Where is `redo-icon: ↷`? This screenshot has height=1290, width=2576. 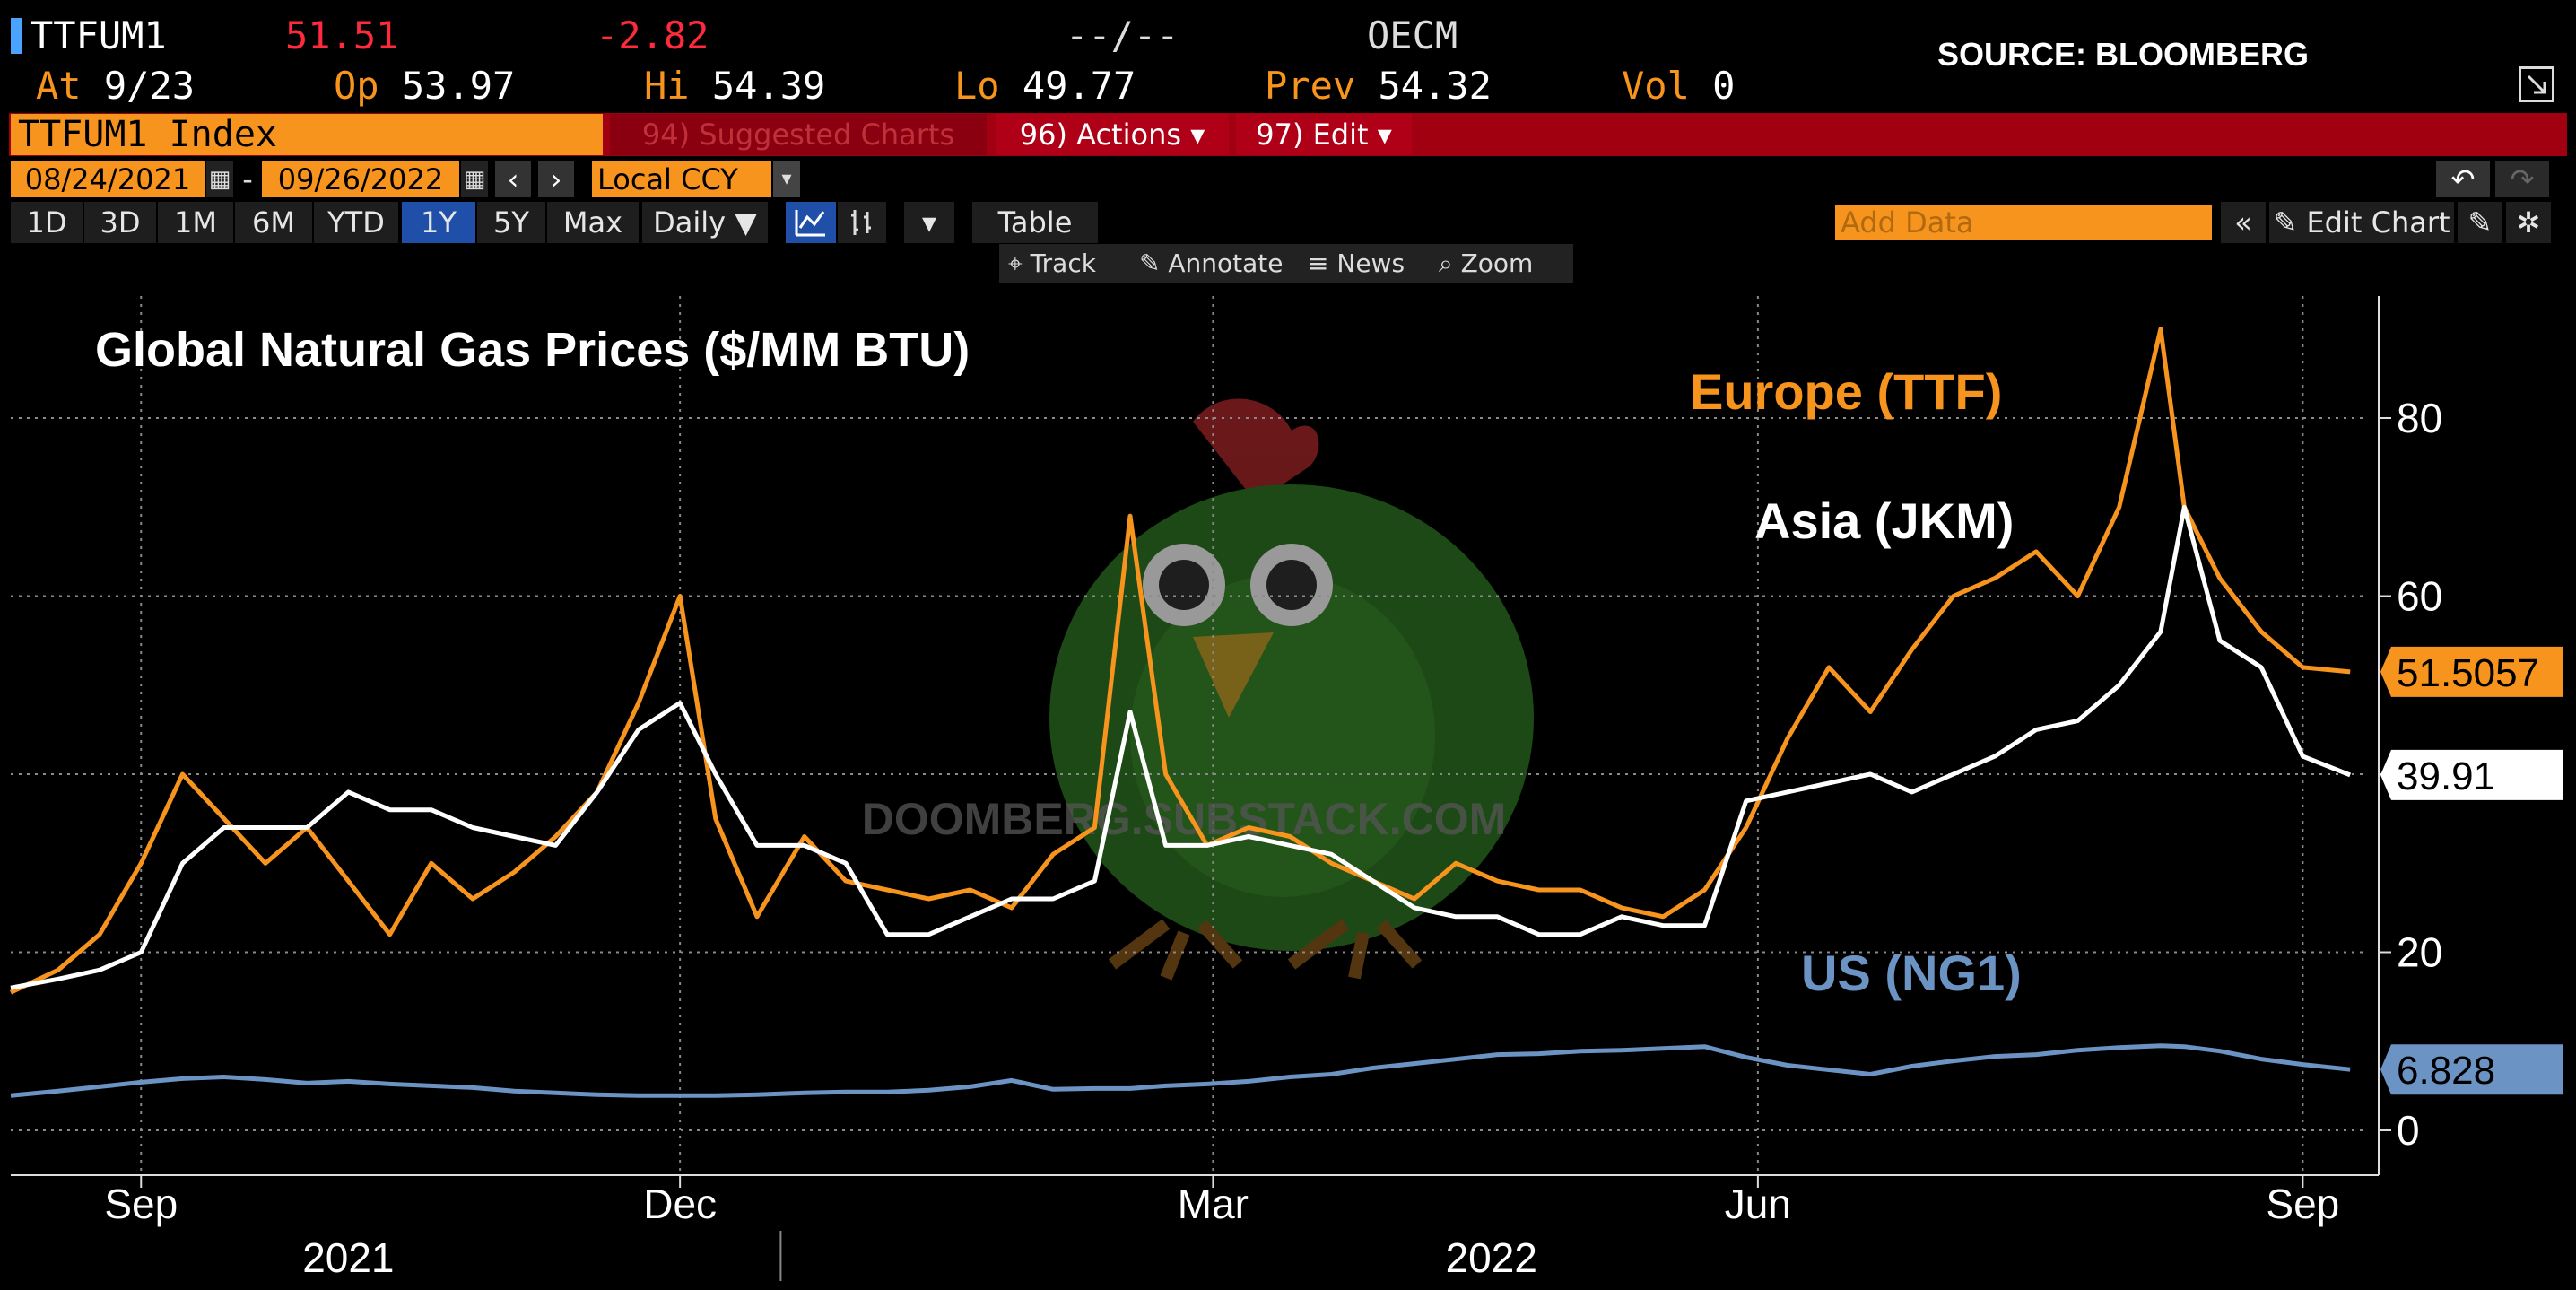
redo-icon: ↷ is located at coordinates (2522, 179).